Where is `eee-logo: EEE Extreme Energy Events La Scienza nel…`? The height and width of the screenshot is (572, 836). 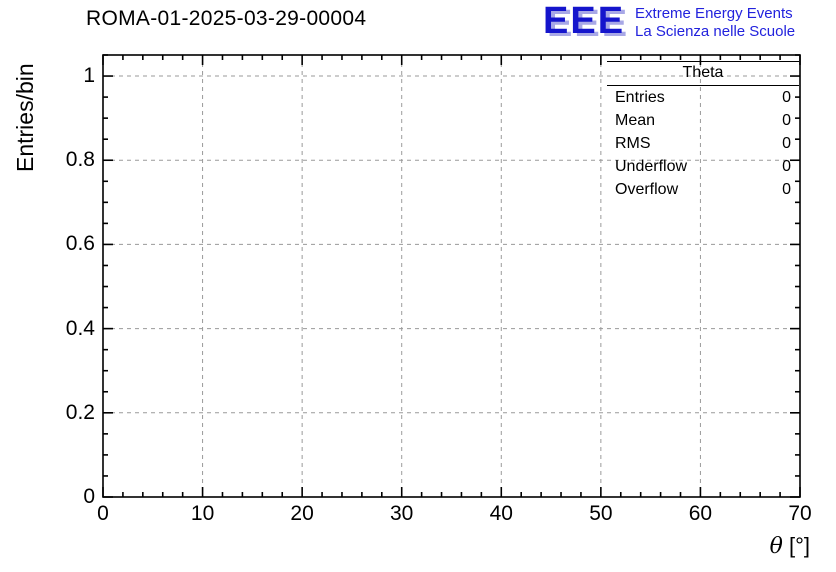
eee-logo: EEE Extreme Energy Events La Scienza nel… is located at coordinates (669, 21).